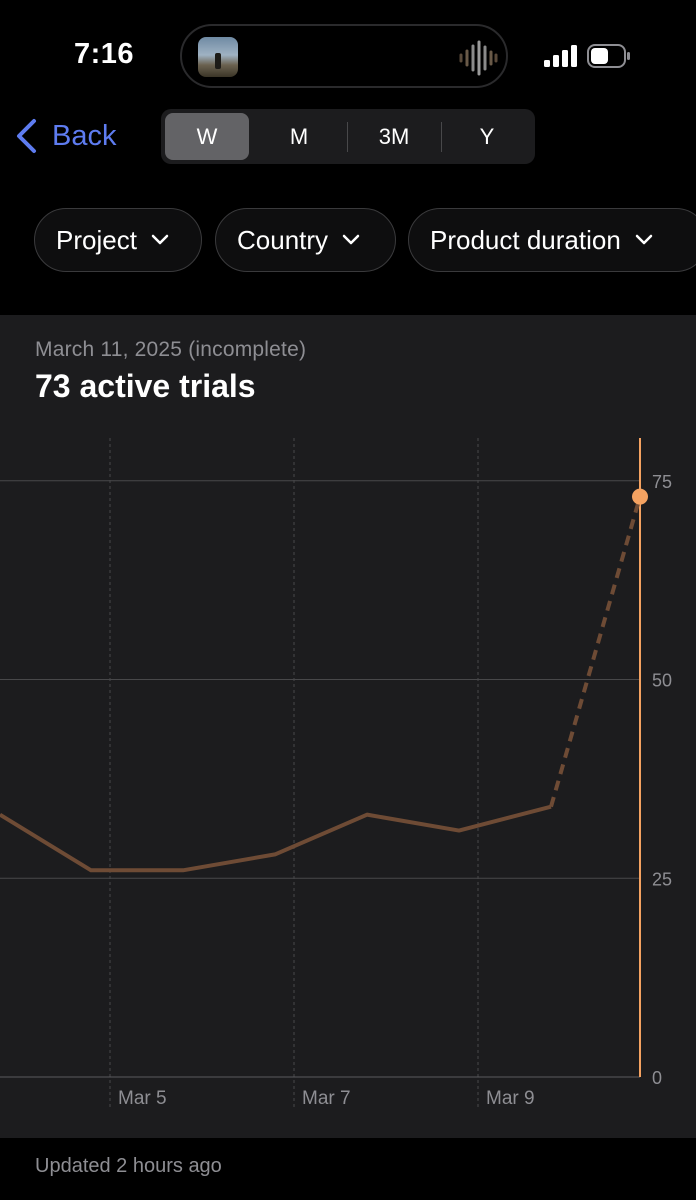  What do you see at coordinates (283, 239) in the screenshot?
I see `filter-label: Country` at bounding box center [283, 239].